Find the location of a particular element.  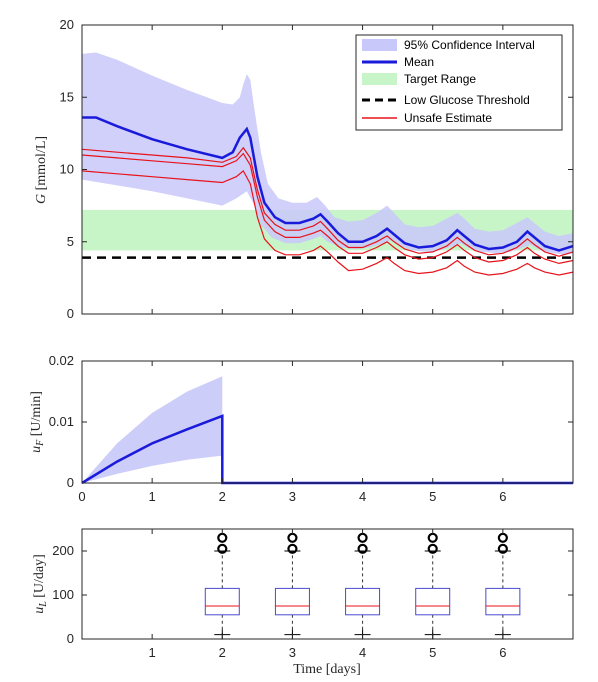

uf-xtick-label: 1 is located at coordinates (152, 496).